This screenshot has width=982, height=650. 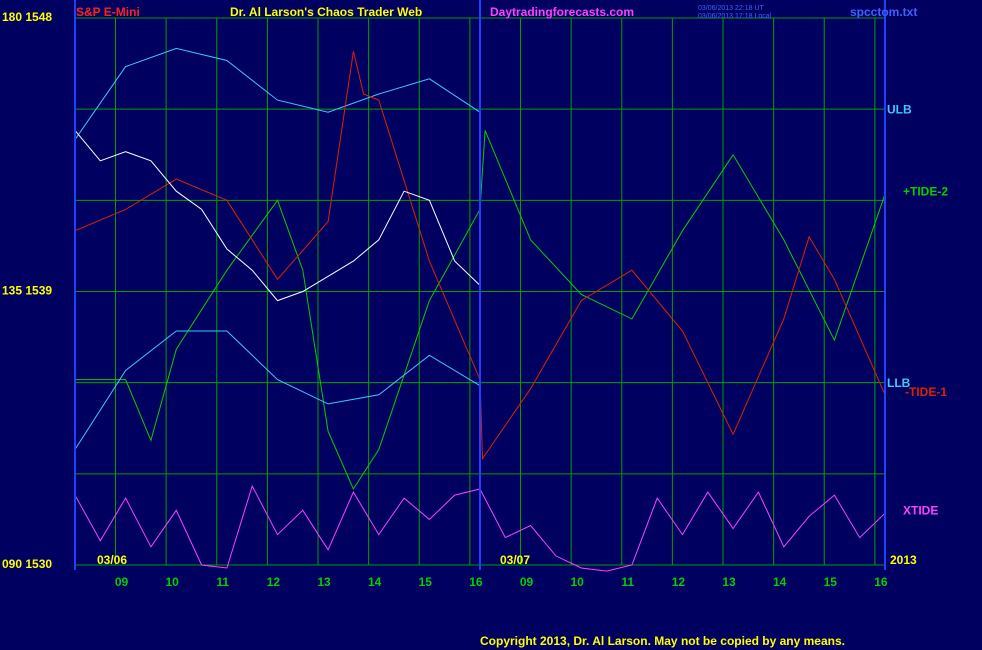 What do you see at coordinates (27, 17) in the screenshot?
I see `y-tick-label: 180 1548` at bounding box center [27, 17].